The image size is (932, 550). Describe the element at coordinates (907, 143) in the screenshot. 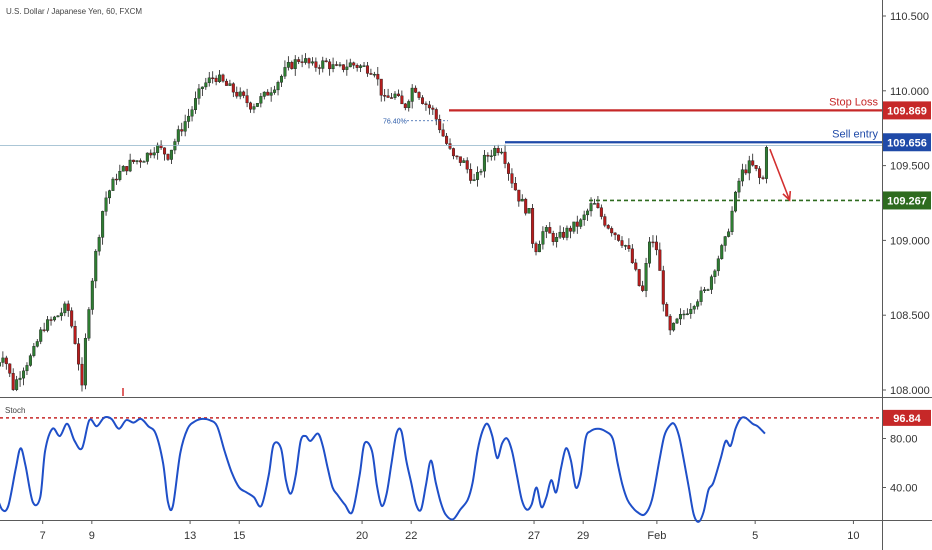

I see `level-price-label: 109.656` at that location.